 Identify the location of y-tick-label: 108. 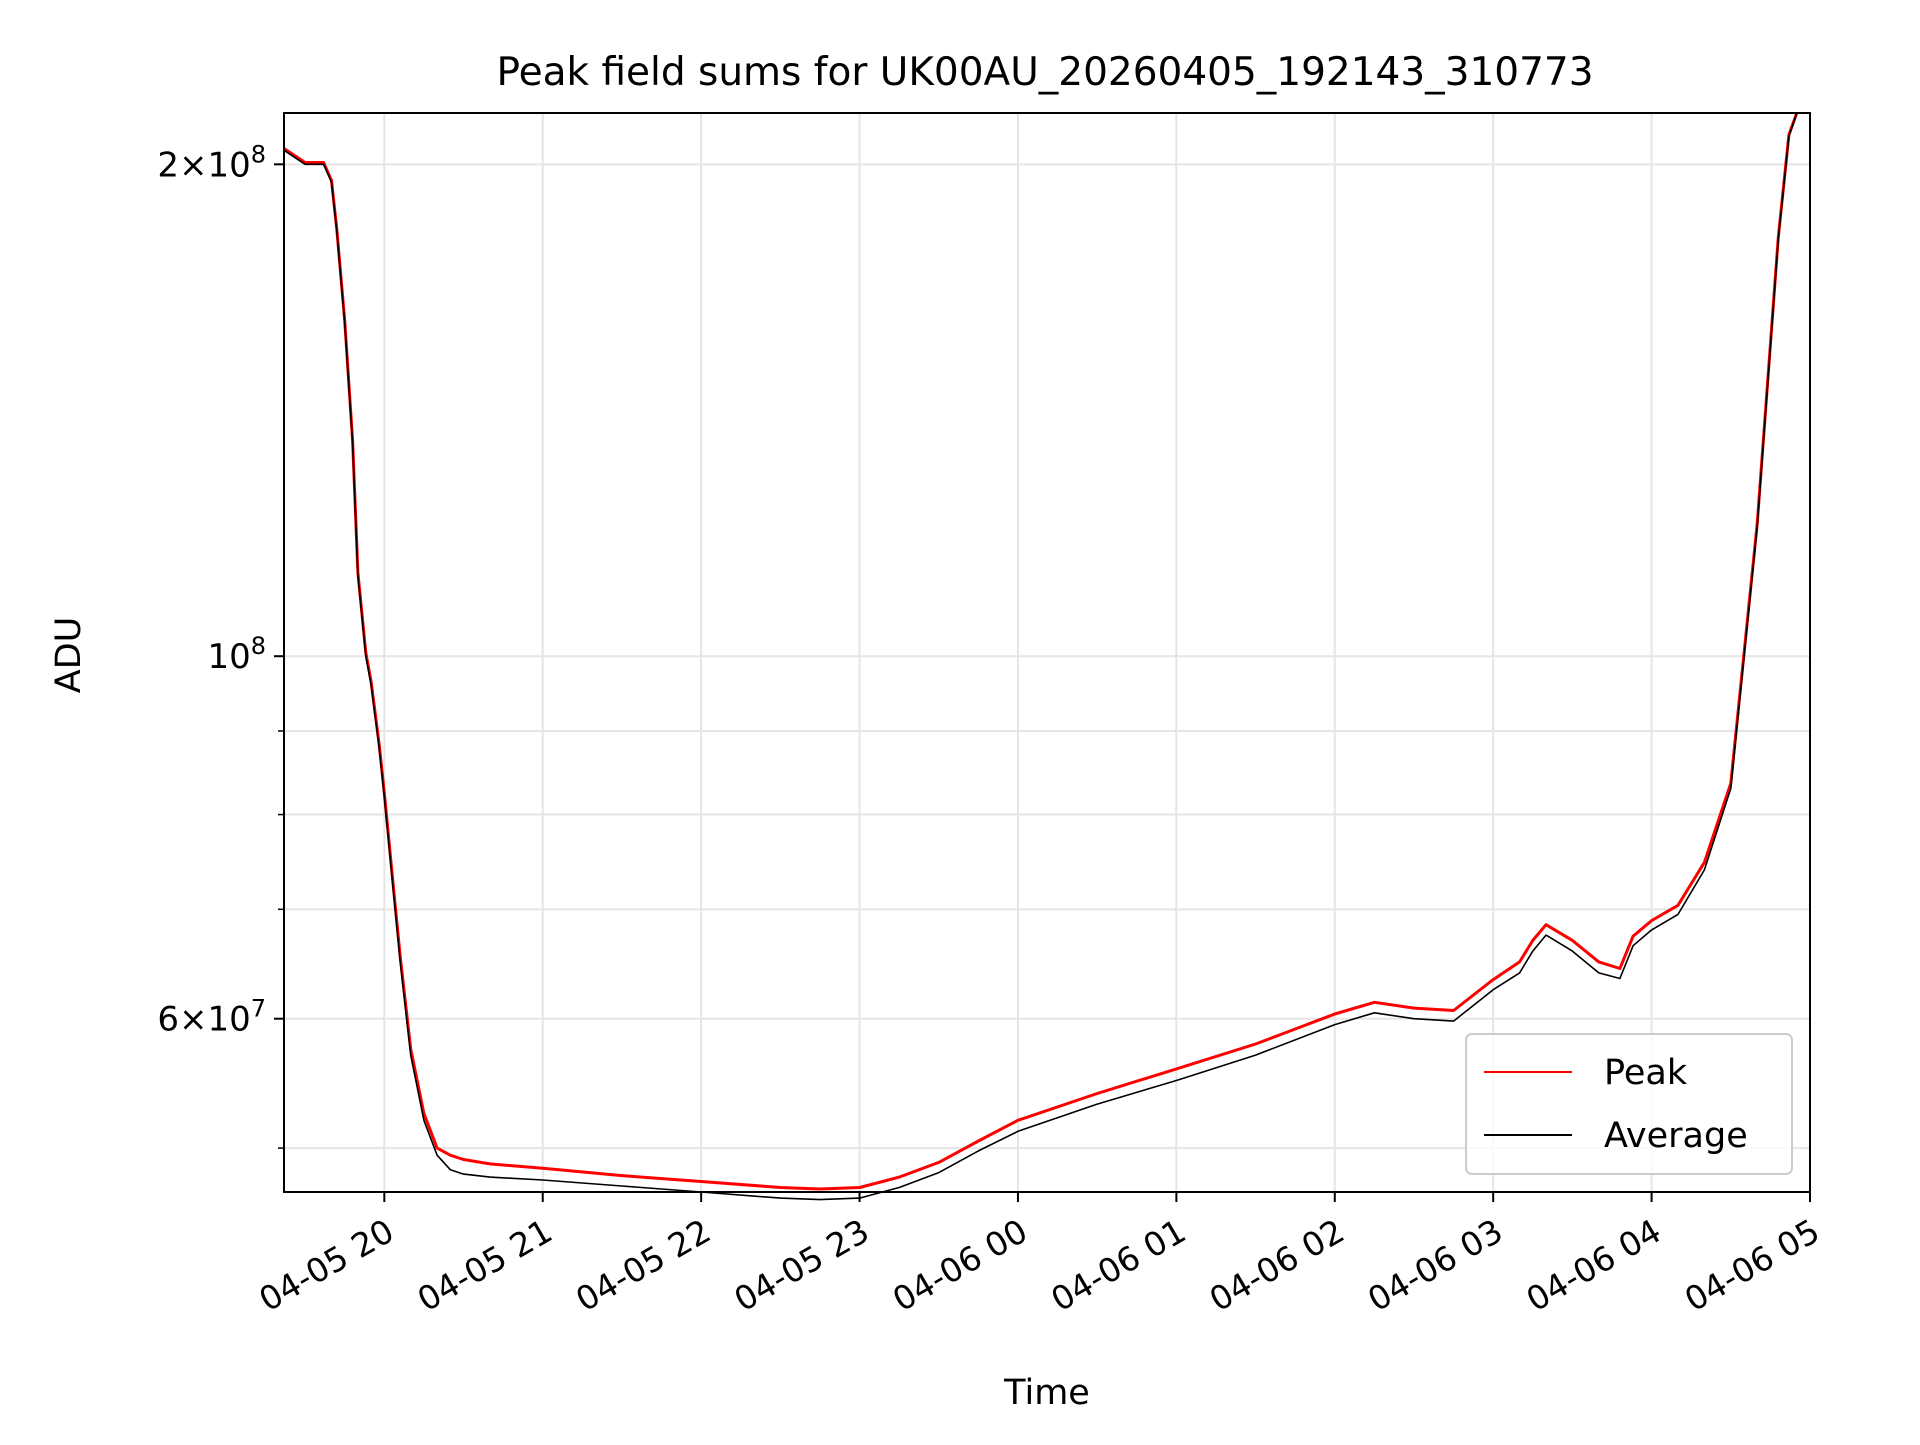
(236, 654).